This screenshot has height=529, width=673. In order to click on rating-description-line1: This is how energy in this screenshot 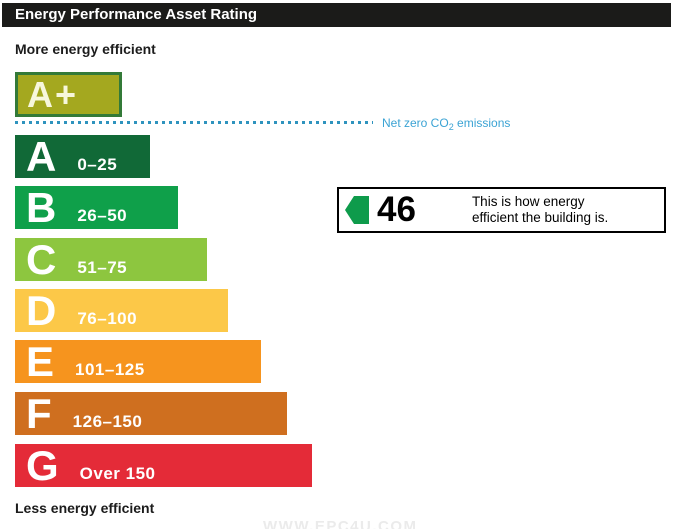, I will do `click(528, 201)`.